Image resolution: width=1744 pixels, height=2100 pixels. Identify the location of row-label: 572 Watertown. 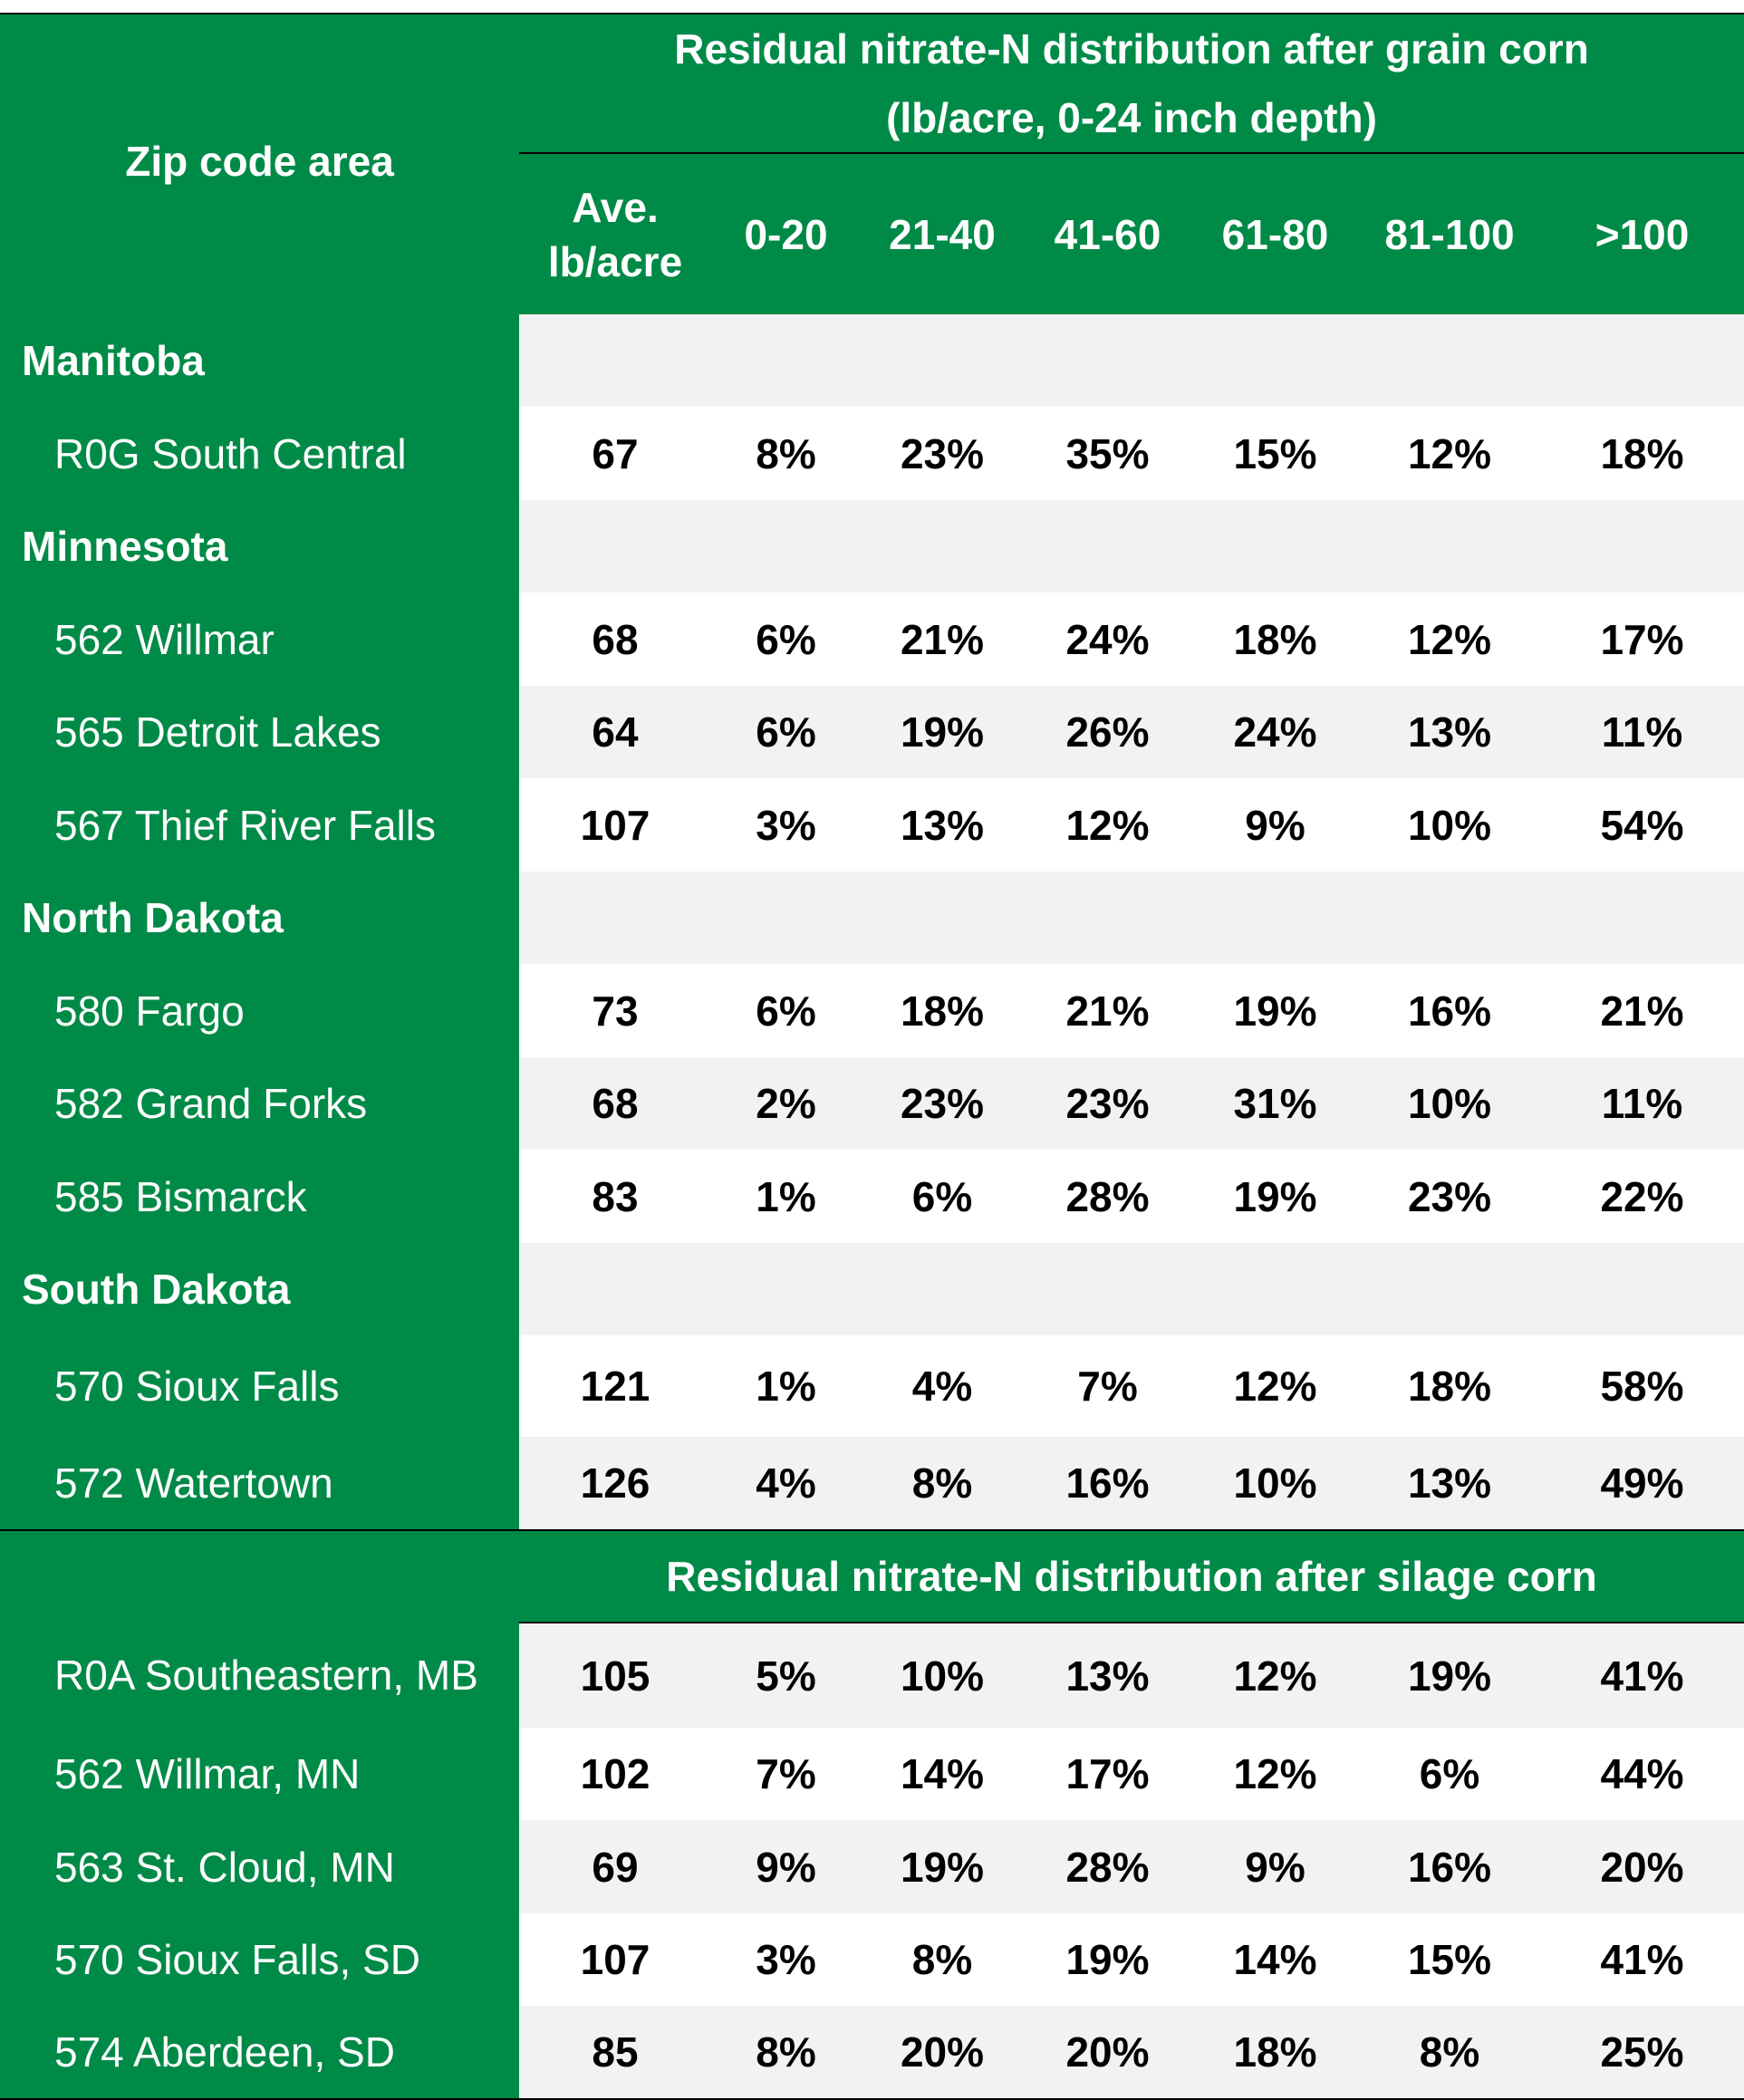
(259, 1483).